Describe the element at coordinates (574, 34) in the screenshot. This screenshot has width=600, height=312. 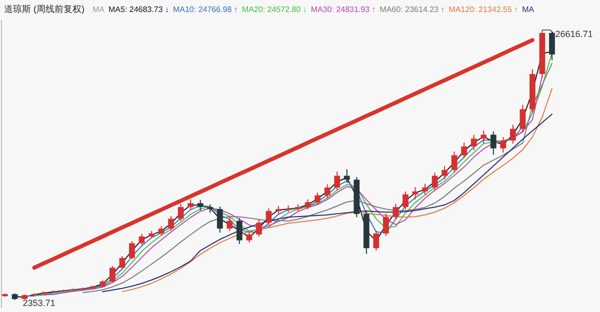
I see `annotation: 26616.71` at that location.